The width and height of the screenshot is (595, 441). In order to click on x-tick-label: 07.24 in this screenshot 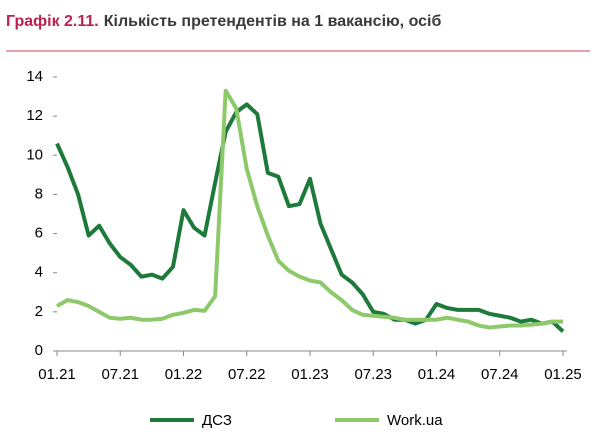, I will do `click(500, 374)`.